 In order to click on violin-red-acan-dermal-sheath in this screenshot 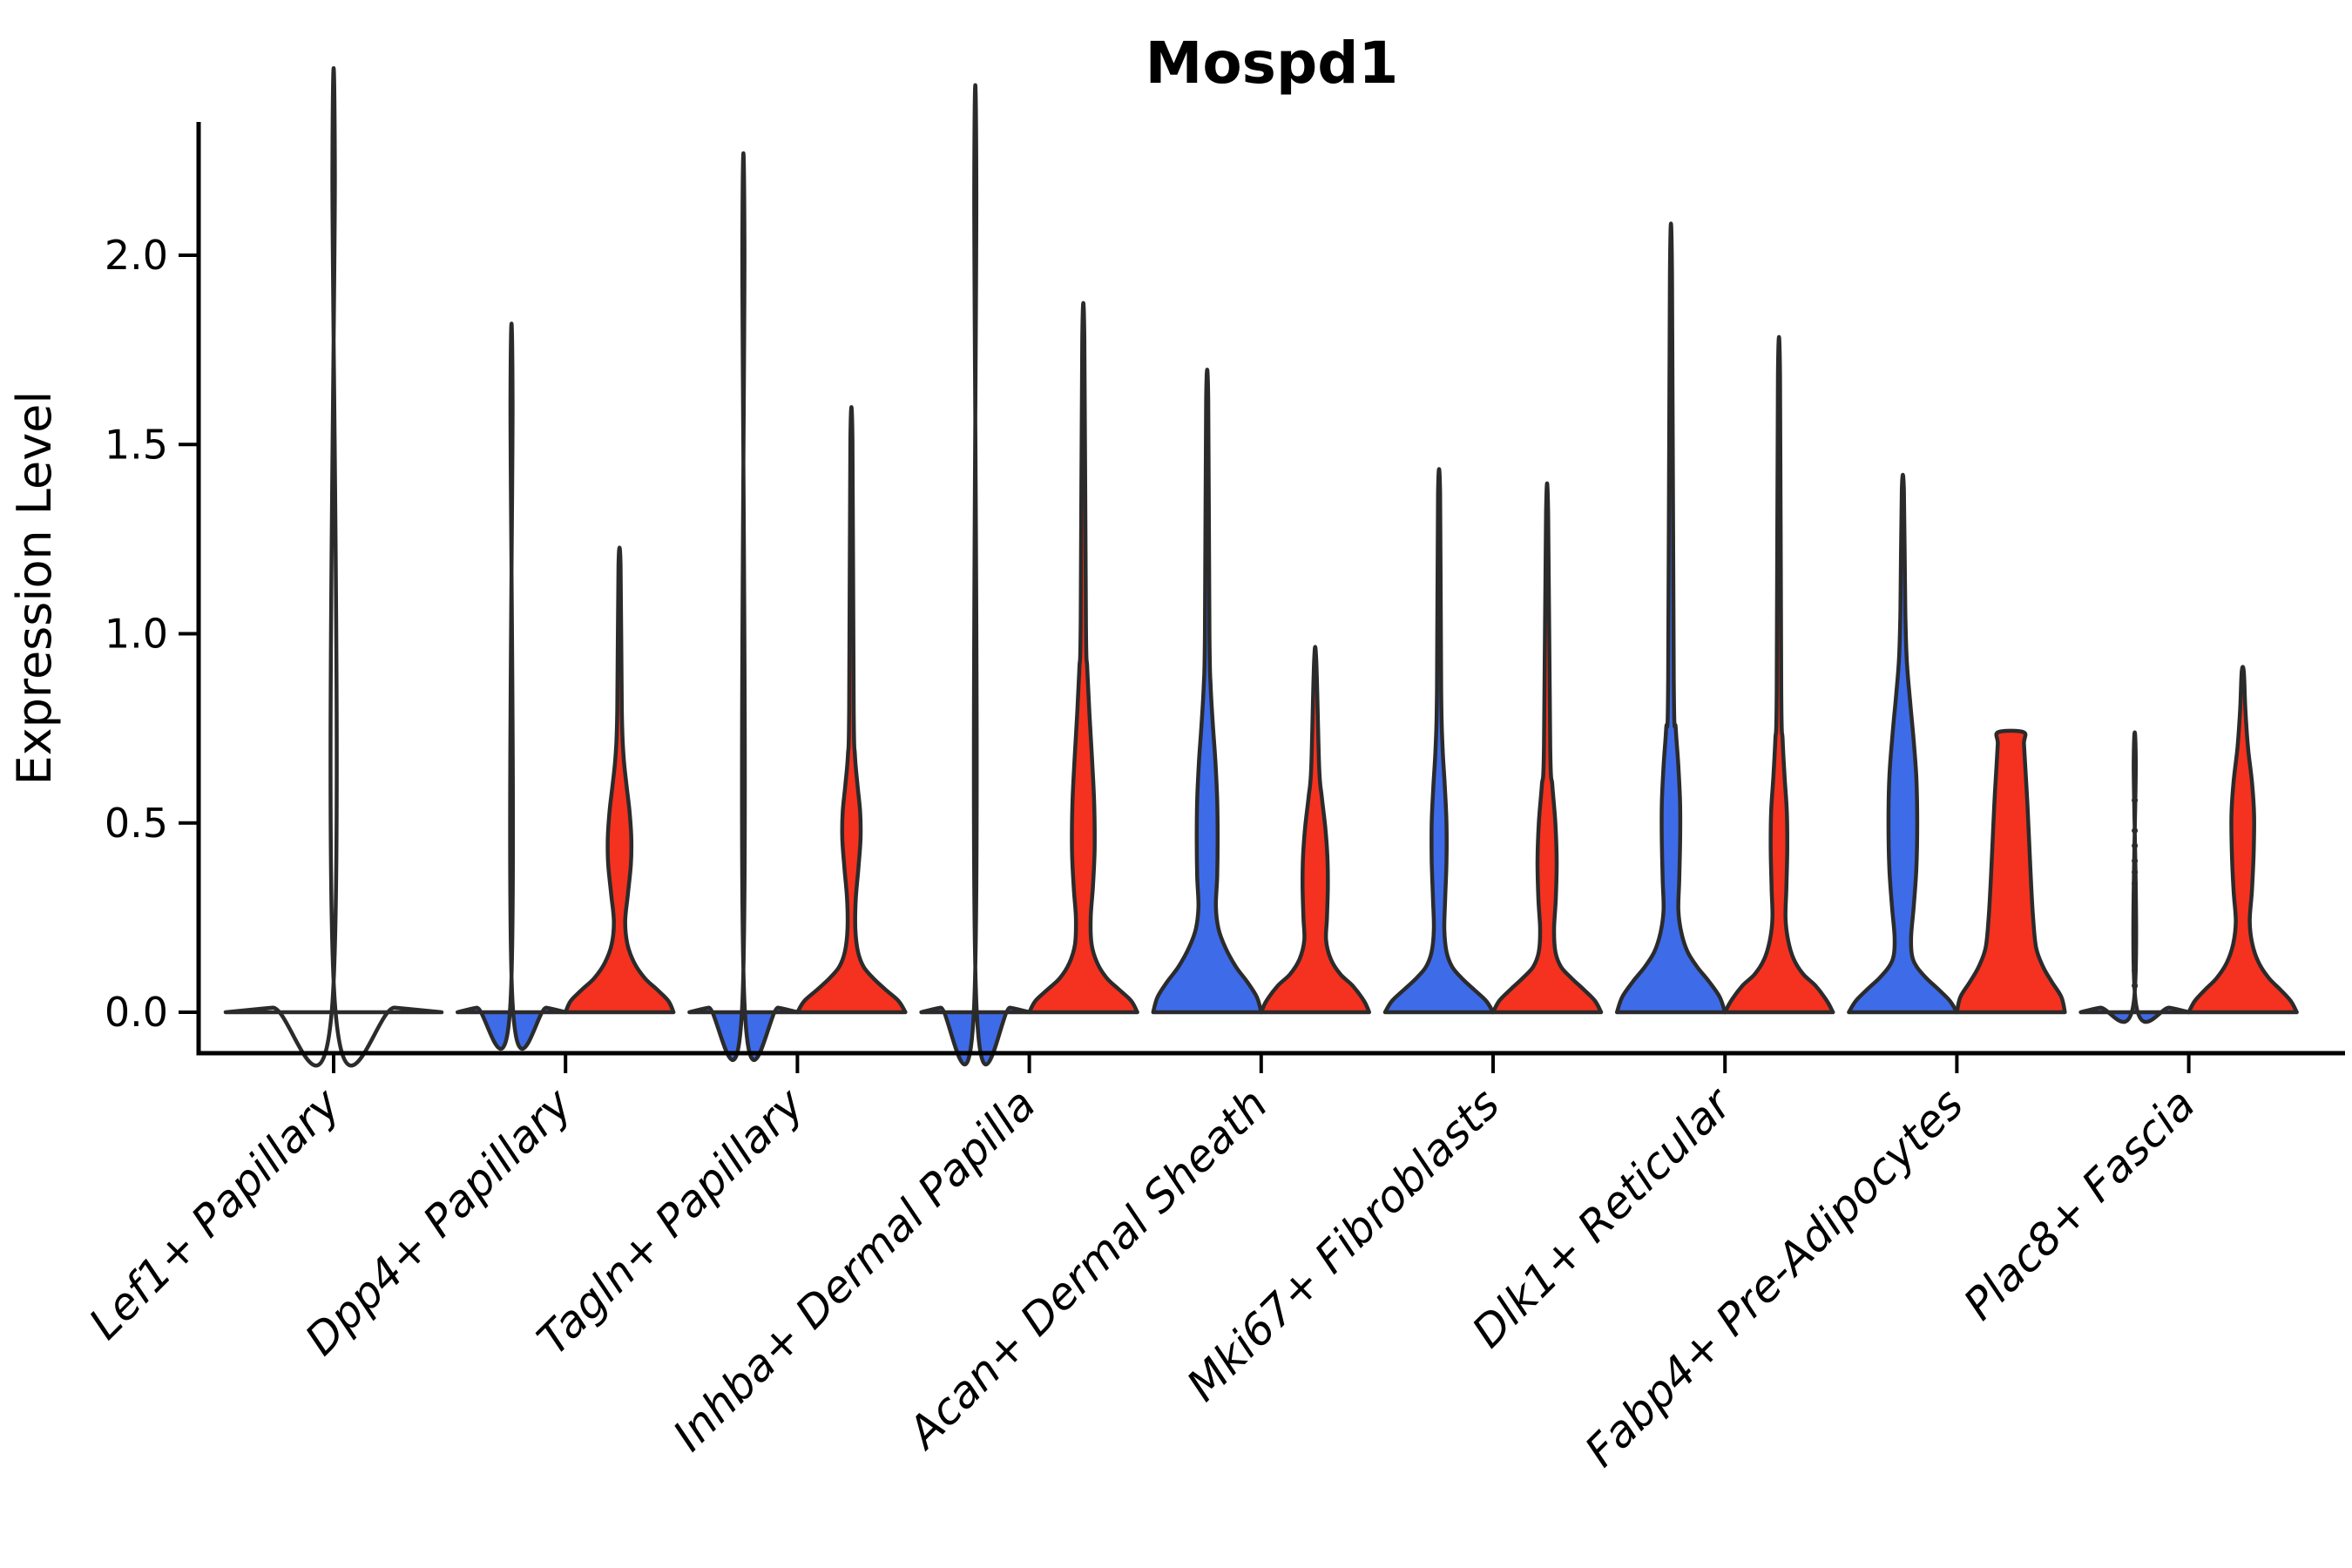, I will do `click(1315, 830)`.